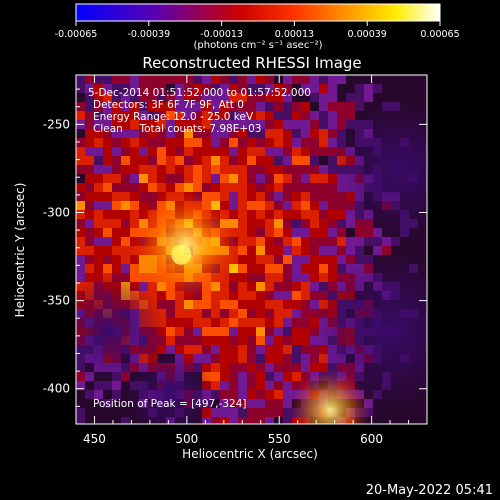  I want to click on peak-marker, so click(181, 254).